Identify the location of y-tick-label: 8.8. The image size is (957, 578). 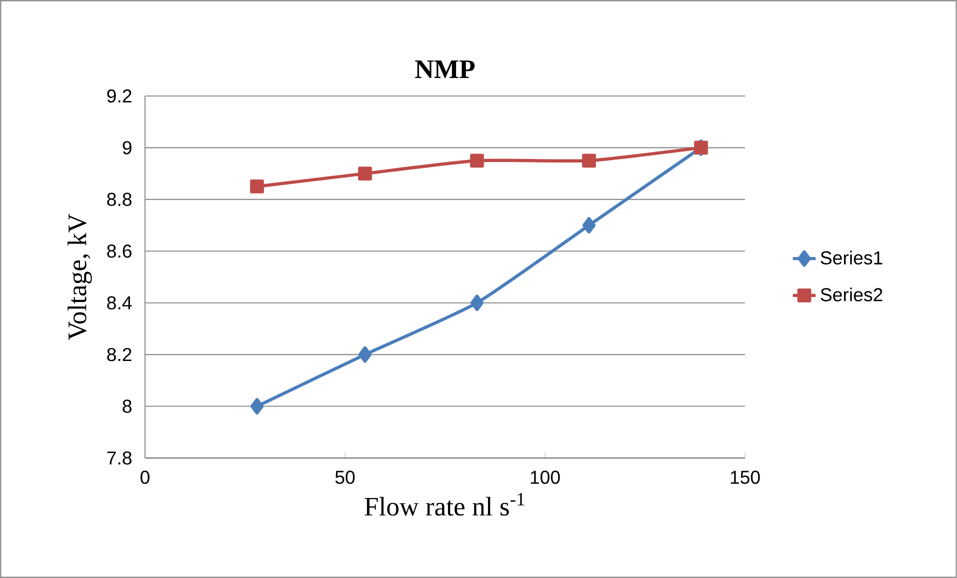
(119, 199).